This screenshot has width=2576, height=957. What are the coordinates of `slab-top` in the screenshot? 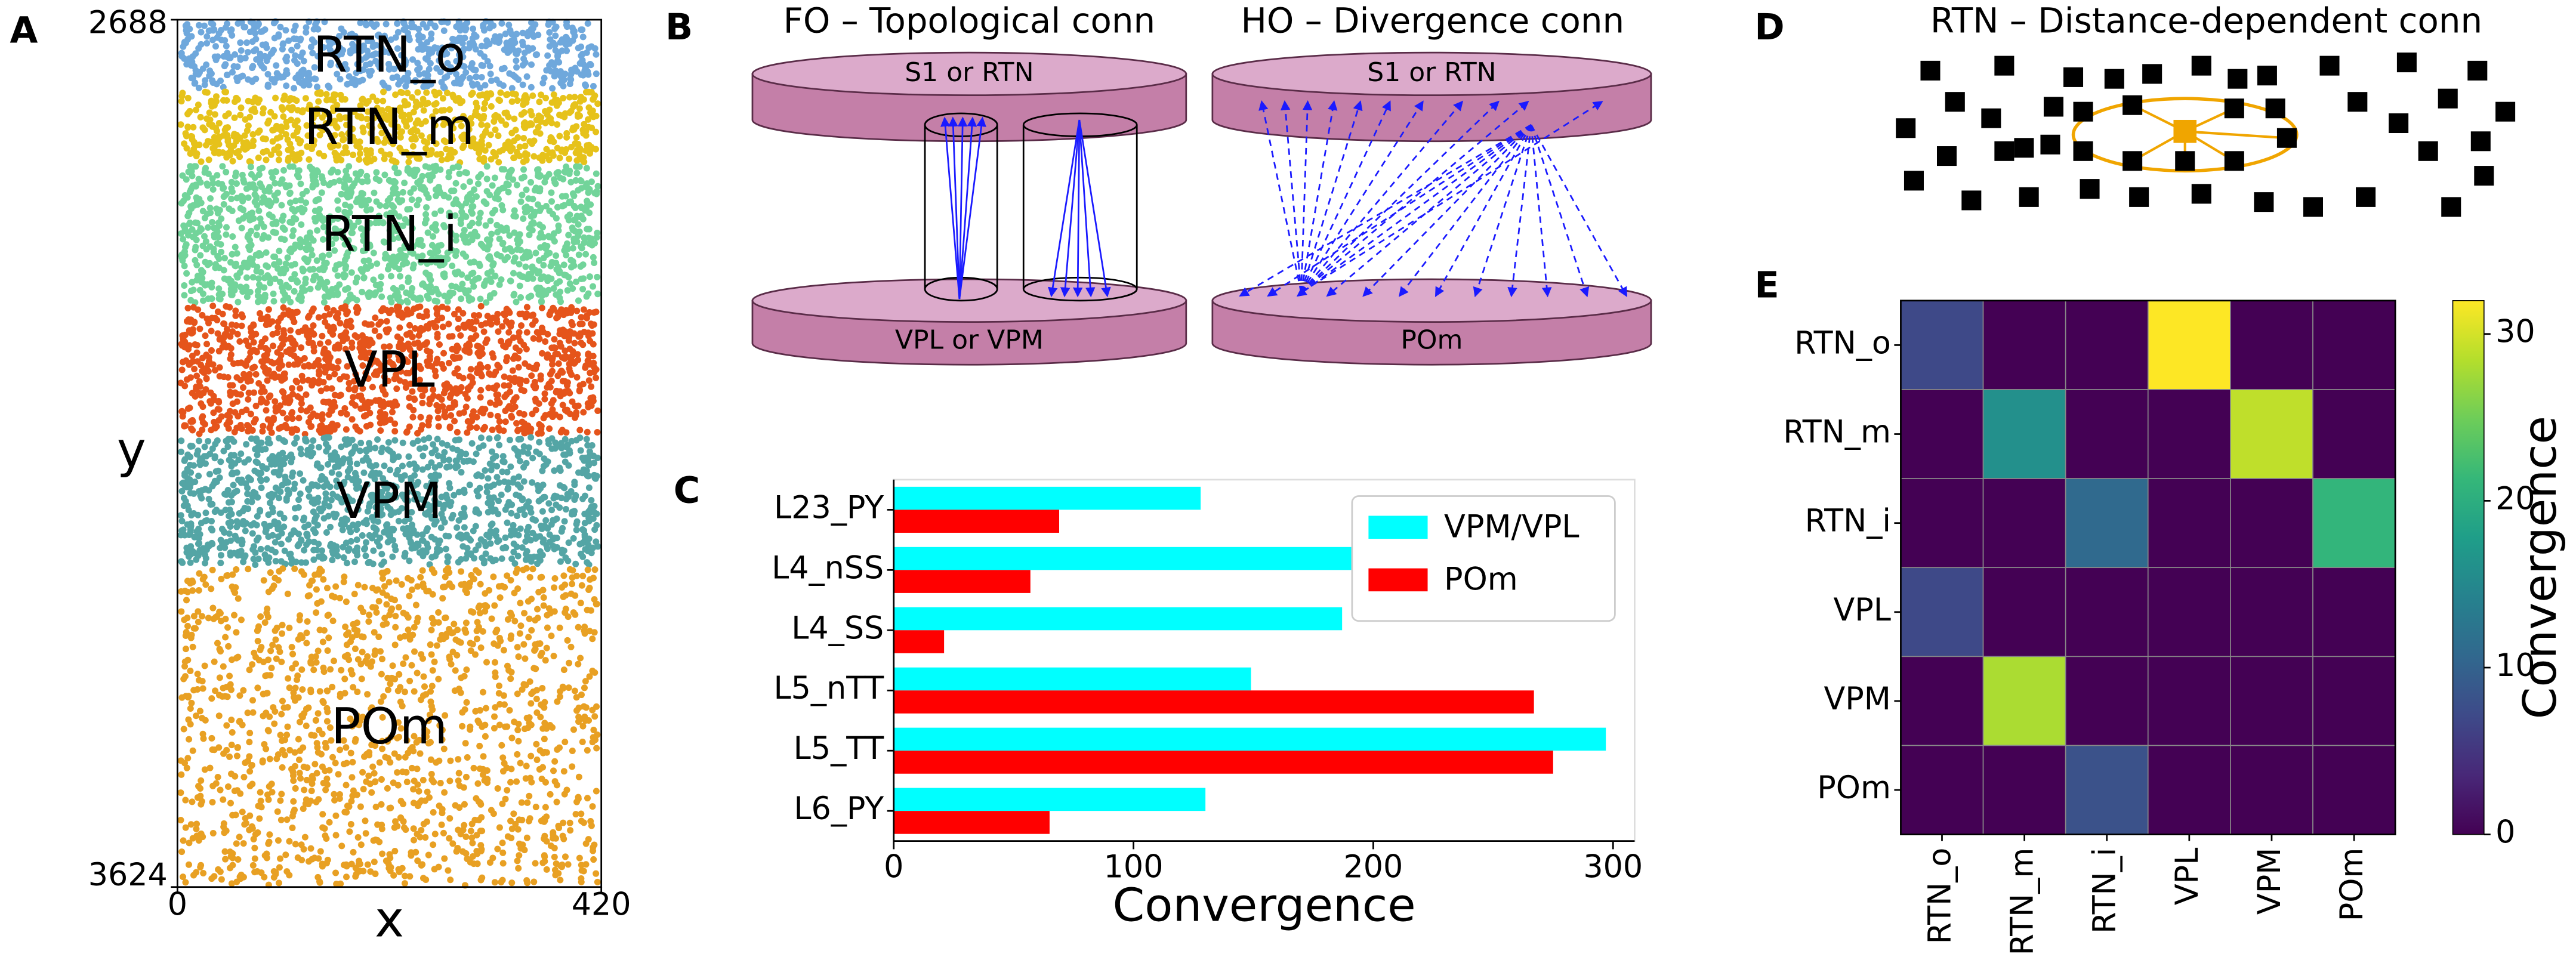 It's located at (1431, 74).